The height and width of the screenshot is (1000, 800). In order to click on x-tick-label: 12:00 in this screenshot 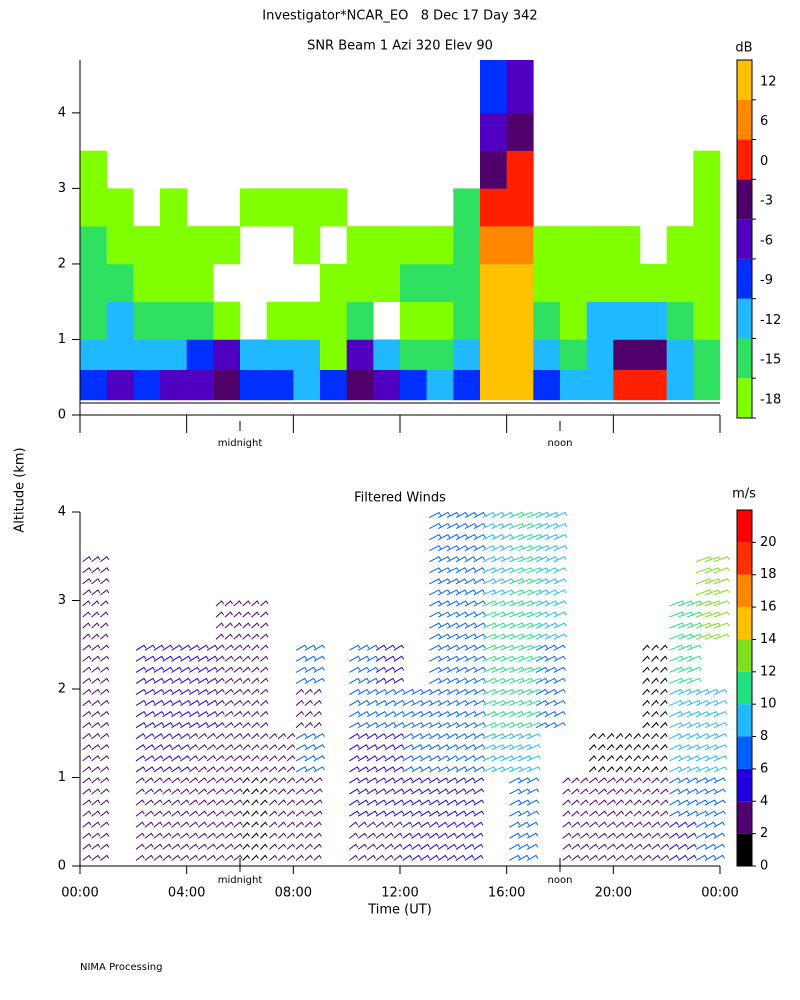, I will do `click(399, 893)`.